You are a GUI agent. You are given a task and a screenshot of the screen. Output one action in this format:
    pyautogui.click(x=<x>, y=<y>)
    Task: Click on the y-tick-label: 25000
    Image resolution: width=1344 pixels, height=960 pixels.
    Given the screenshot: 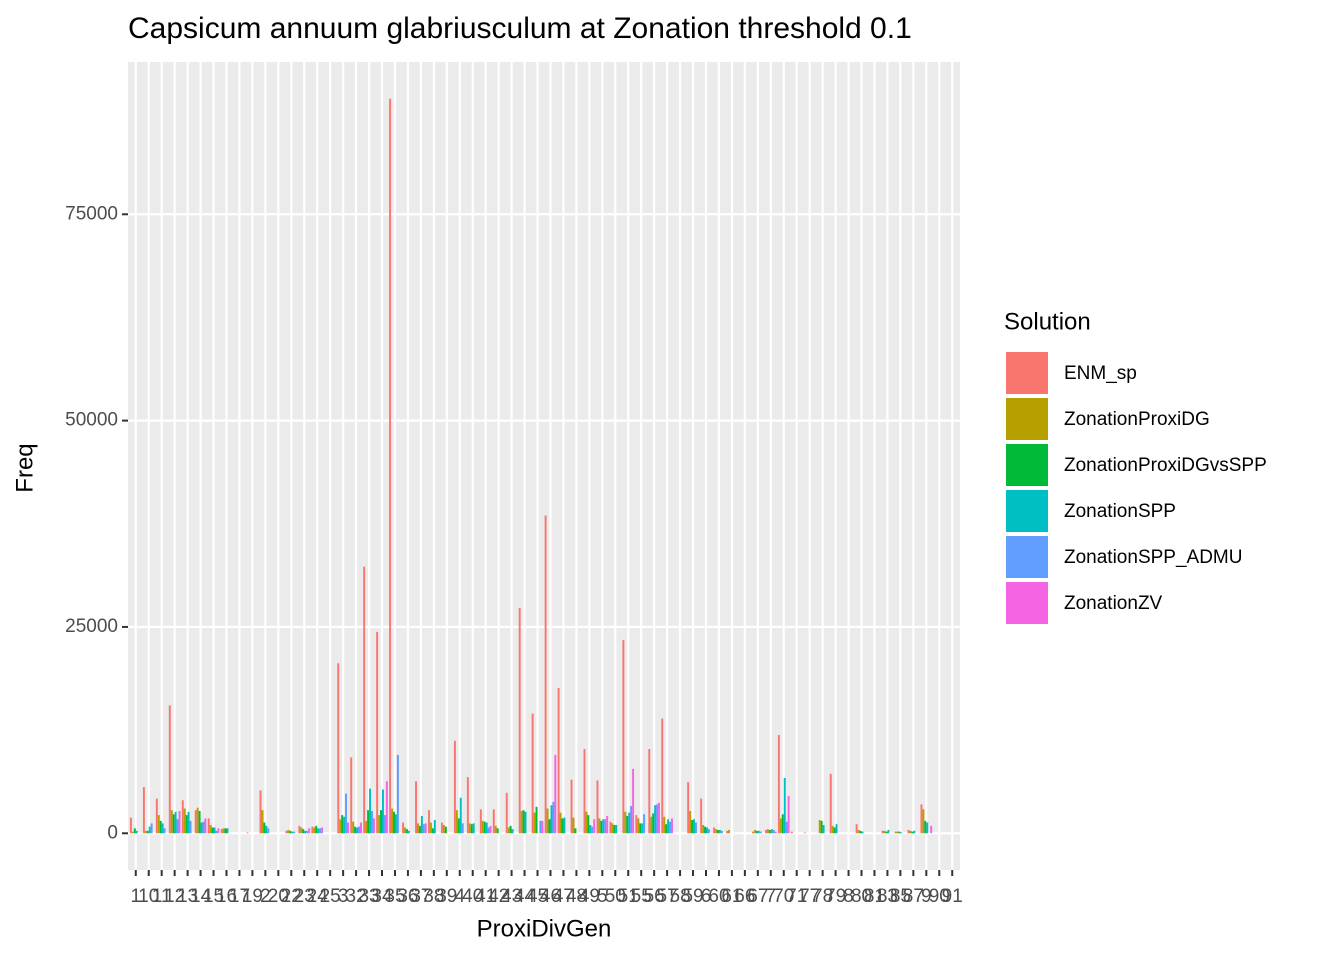 What is the action you would take?
    pyautogui.click(x=91, y=626)
    